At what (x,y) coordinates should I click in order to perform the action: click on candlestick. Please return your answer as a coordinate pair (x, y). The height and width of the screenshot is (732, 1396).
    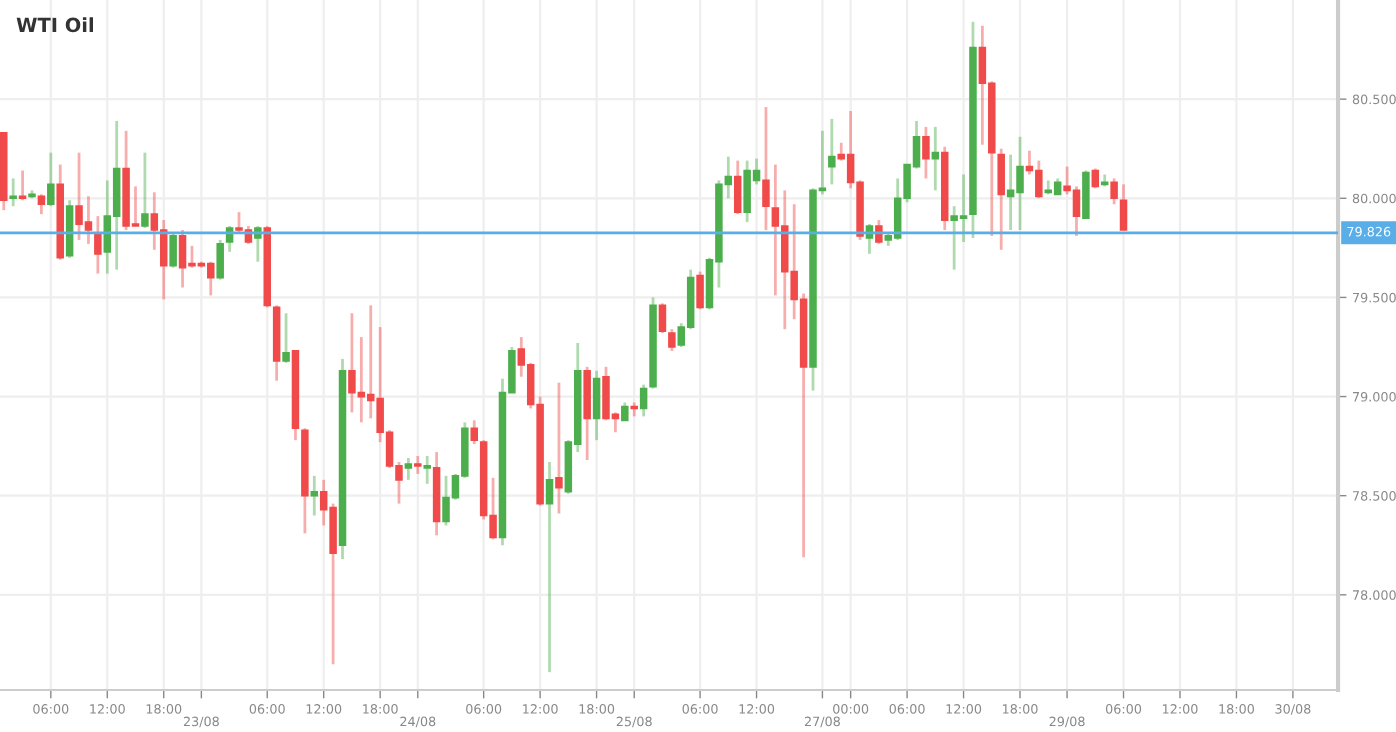
    Looking at the image, I should click on (1086, 194).